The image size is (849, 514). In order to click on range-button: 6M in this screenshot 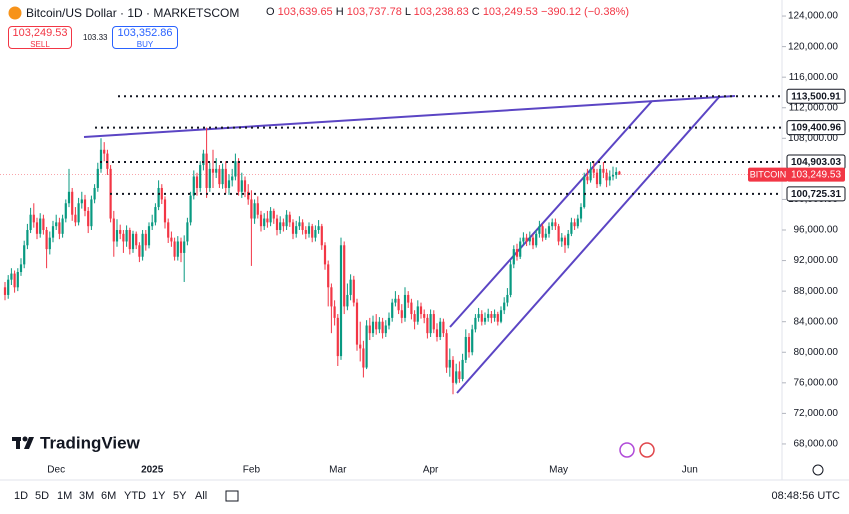, I will do `click(109, 496)`.